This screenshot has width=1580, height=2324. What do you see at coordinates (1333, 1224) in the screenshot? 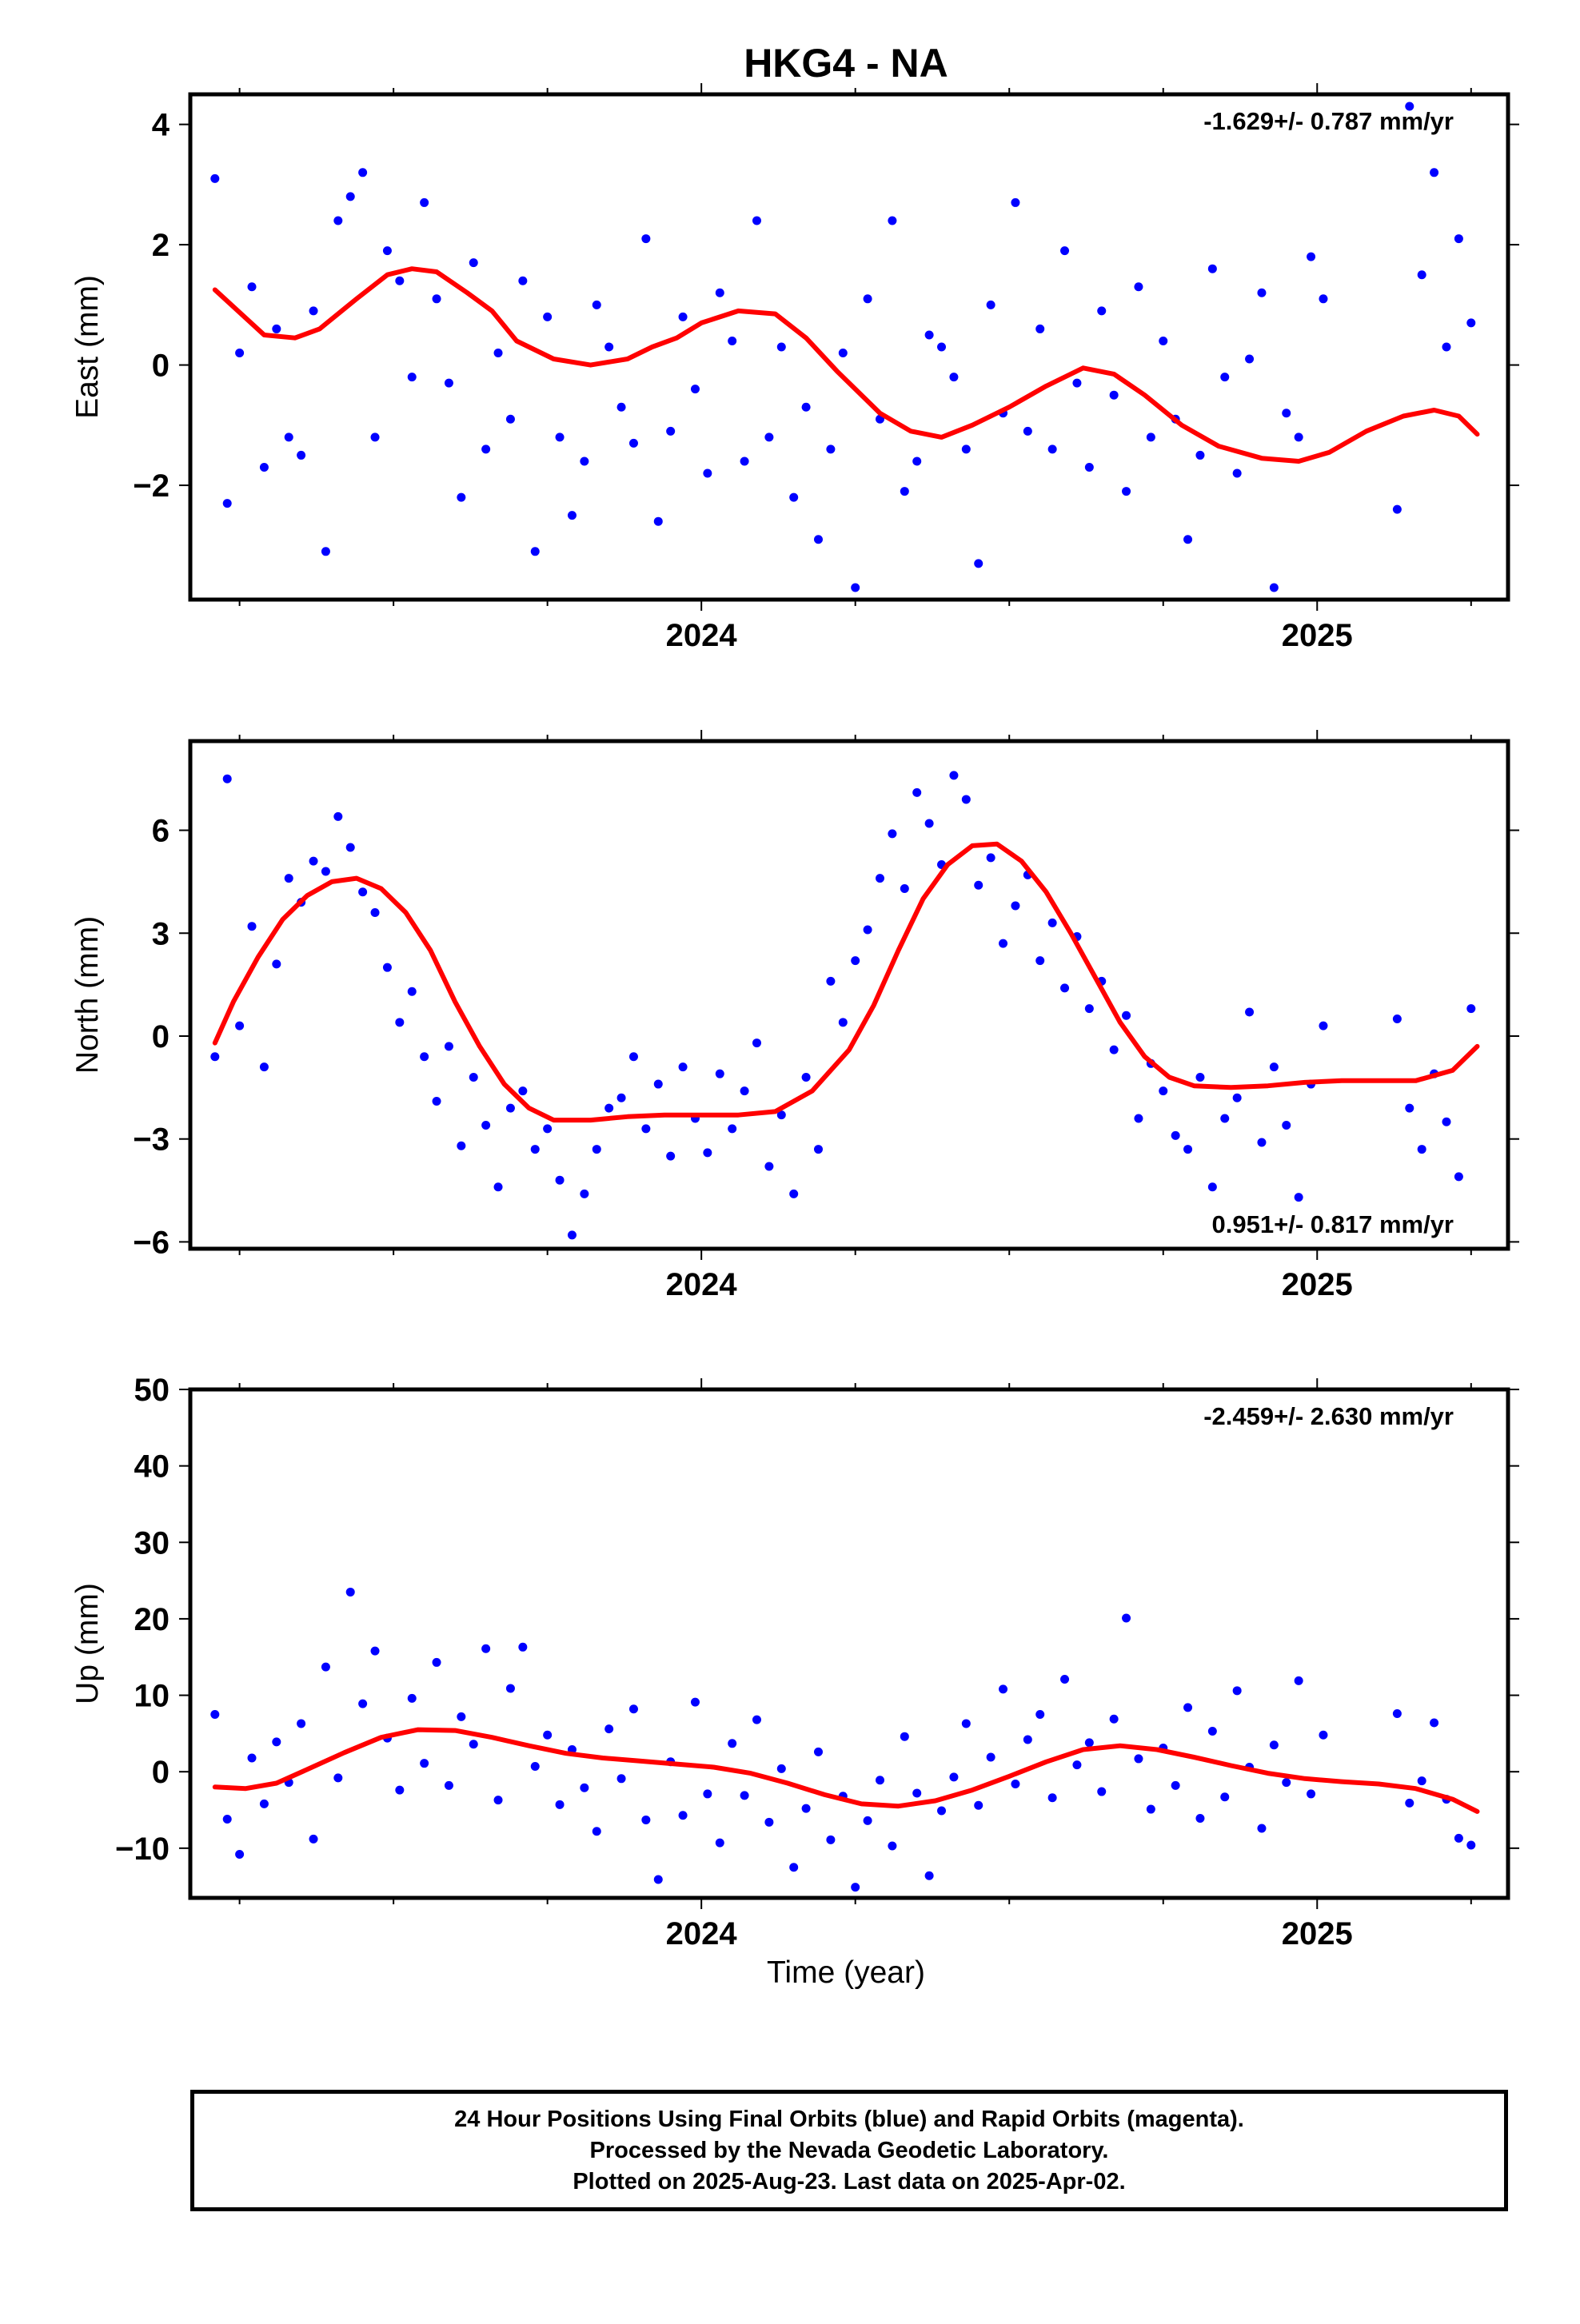
I see `rate-label: 0.951+/- 0.817 mm/yr` at bounding box center [1333, 1224].